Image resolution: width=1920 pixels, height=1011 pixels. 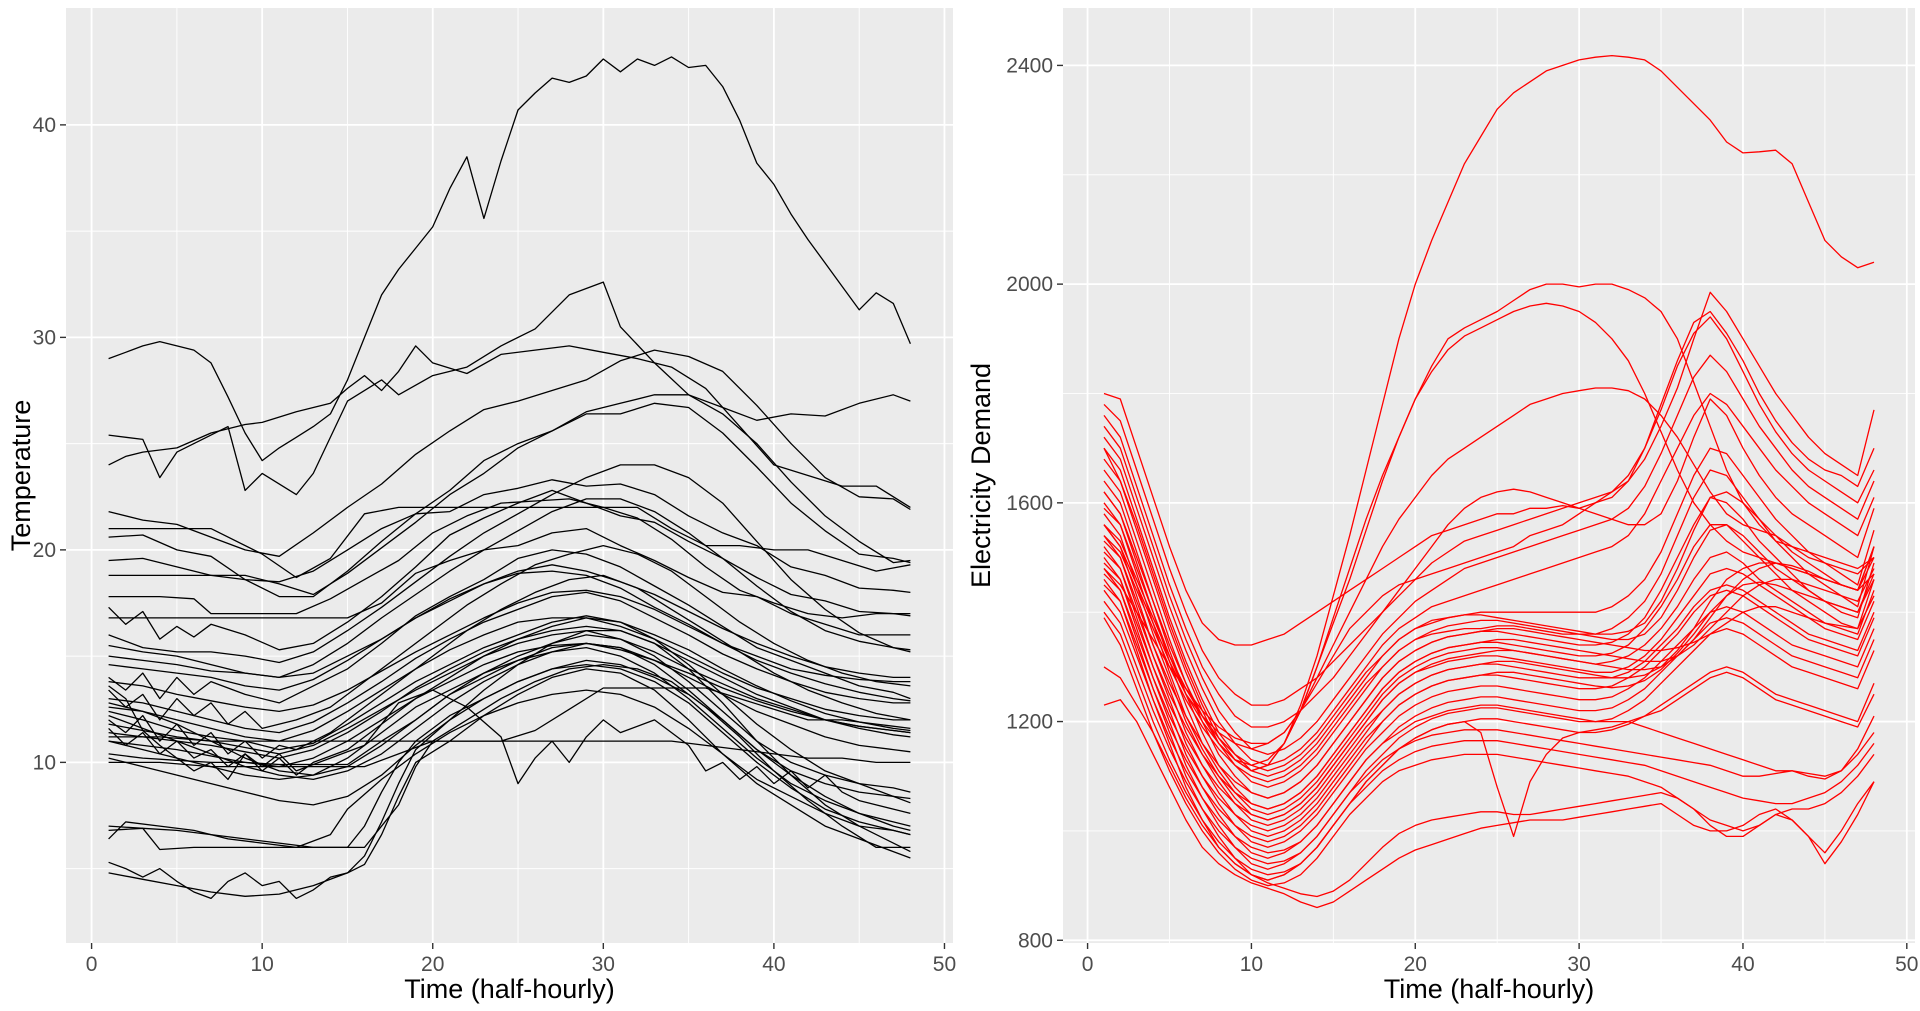 What do you see at coordinates (1029, 722) in the screenshot?
I see `y-tick-label: 1200` at bounding box center [1029, 722].